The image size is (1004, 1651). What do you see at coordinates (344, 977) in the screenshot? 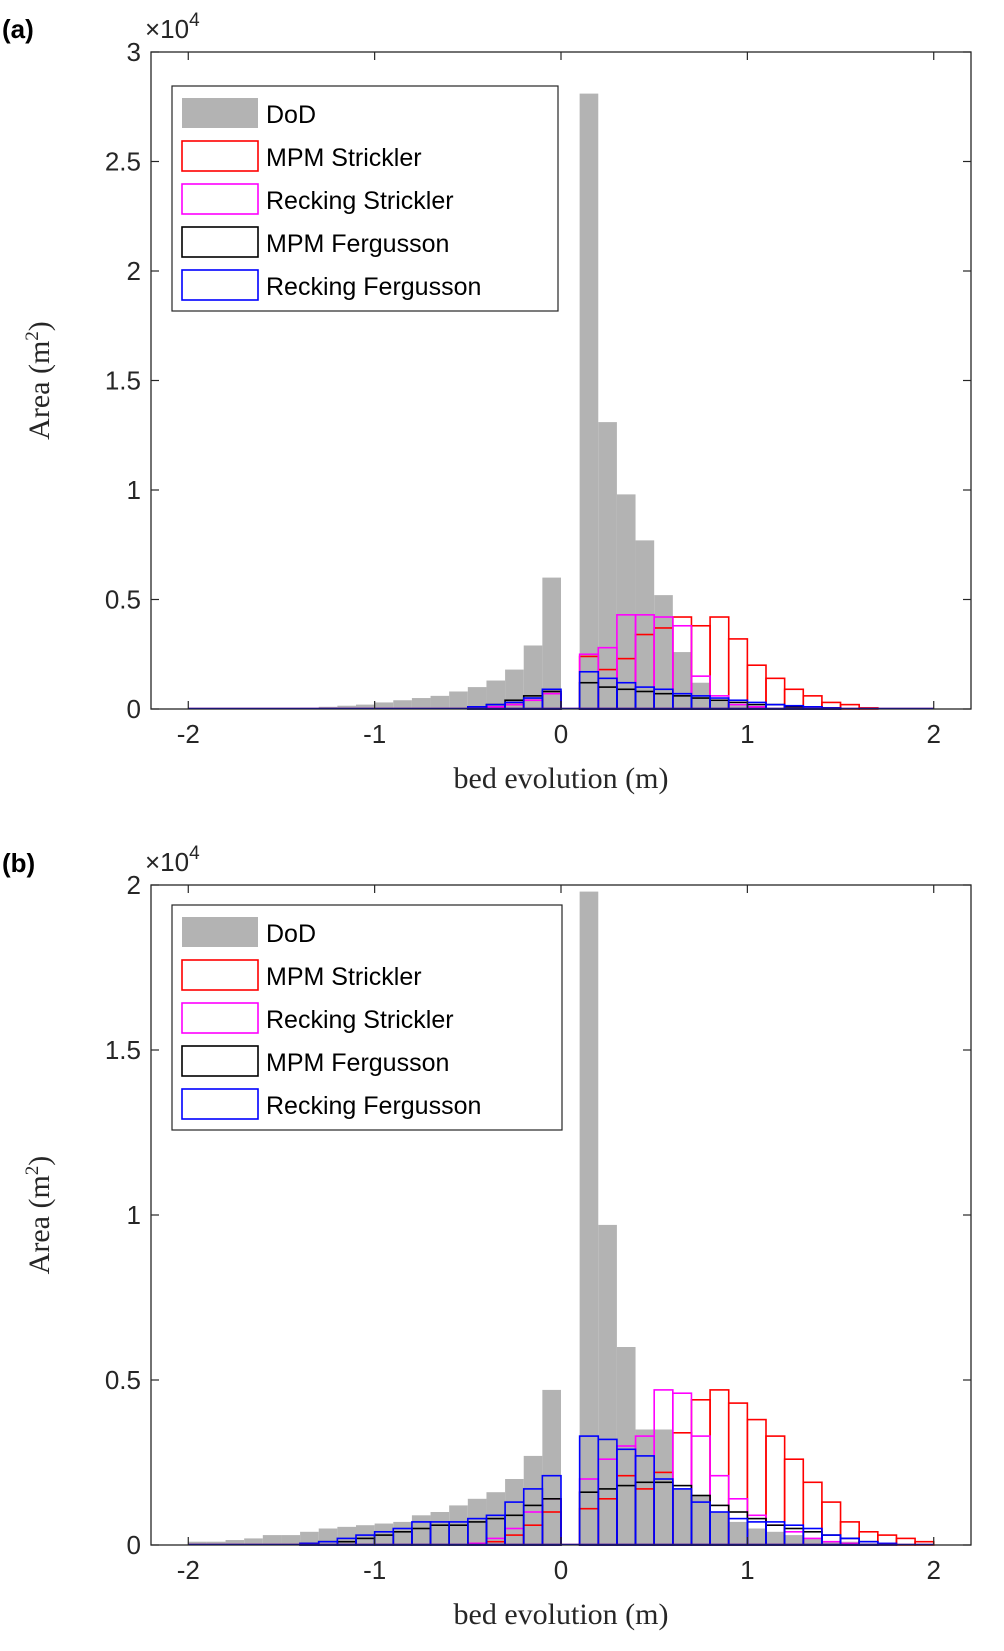
I see `legend-label: MPM Strickler` at bounding box center [344, 977].